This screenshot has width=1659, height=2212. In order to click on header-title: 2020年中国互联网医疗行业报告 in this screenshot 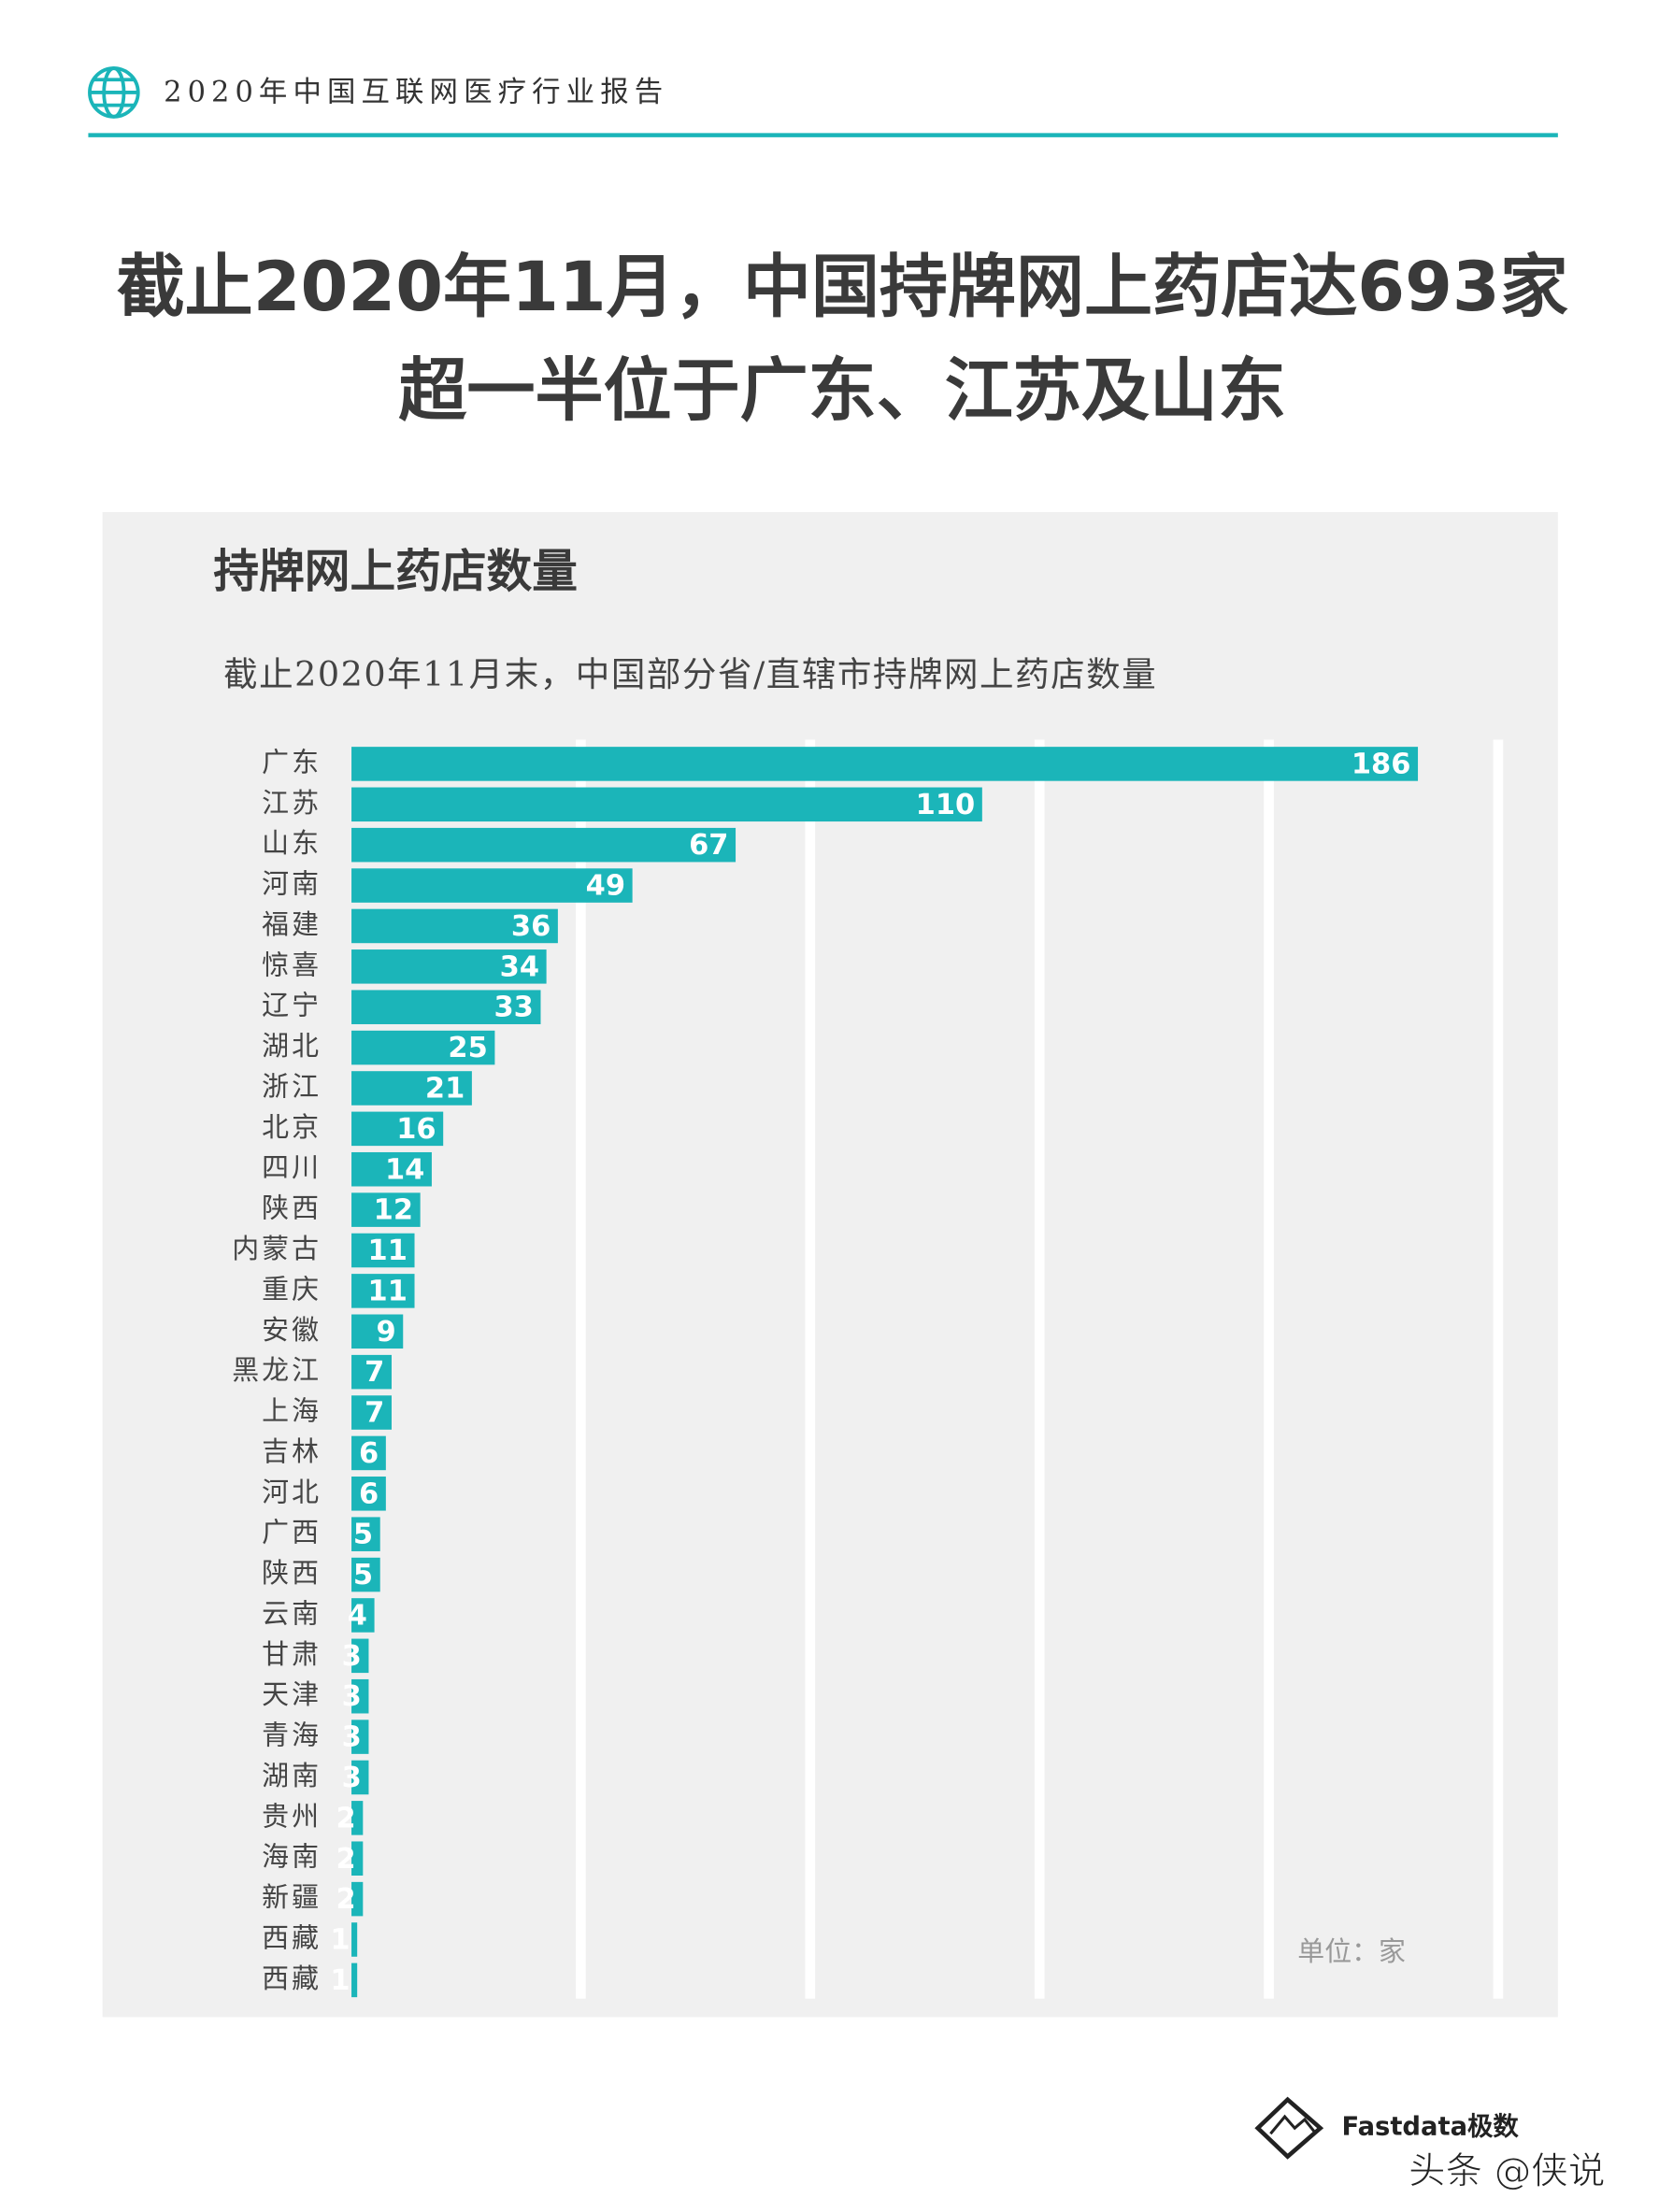, I will do `click(416, 92)`.